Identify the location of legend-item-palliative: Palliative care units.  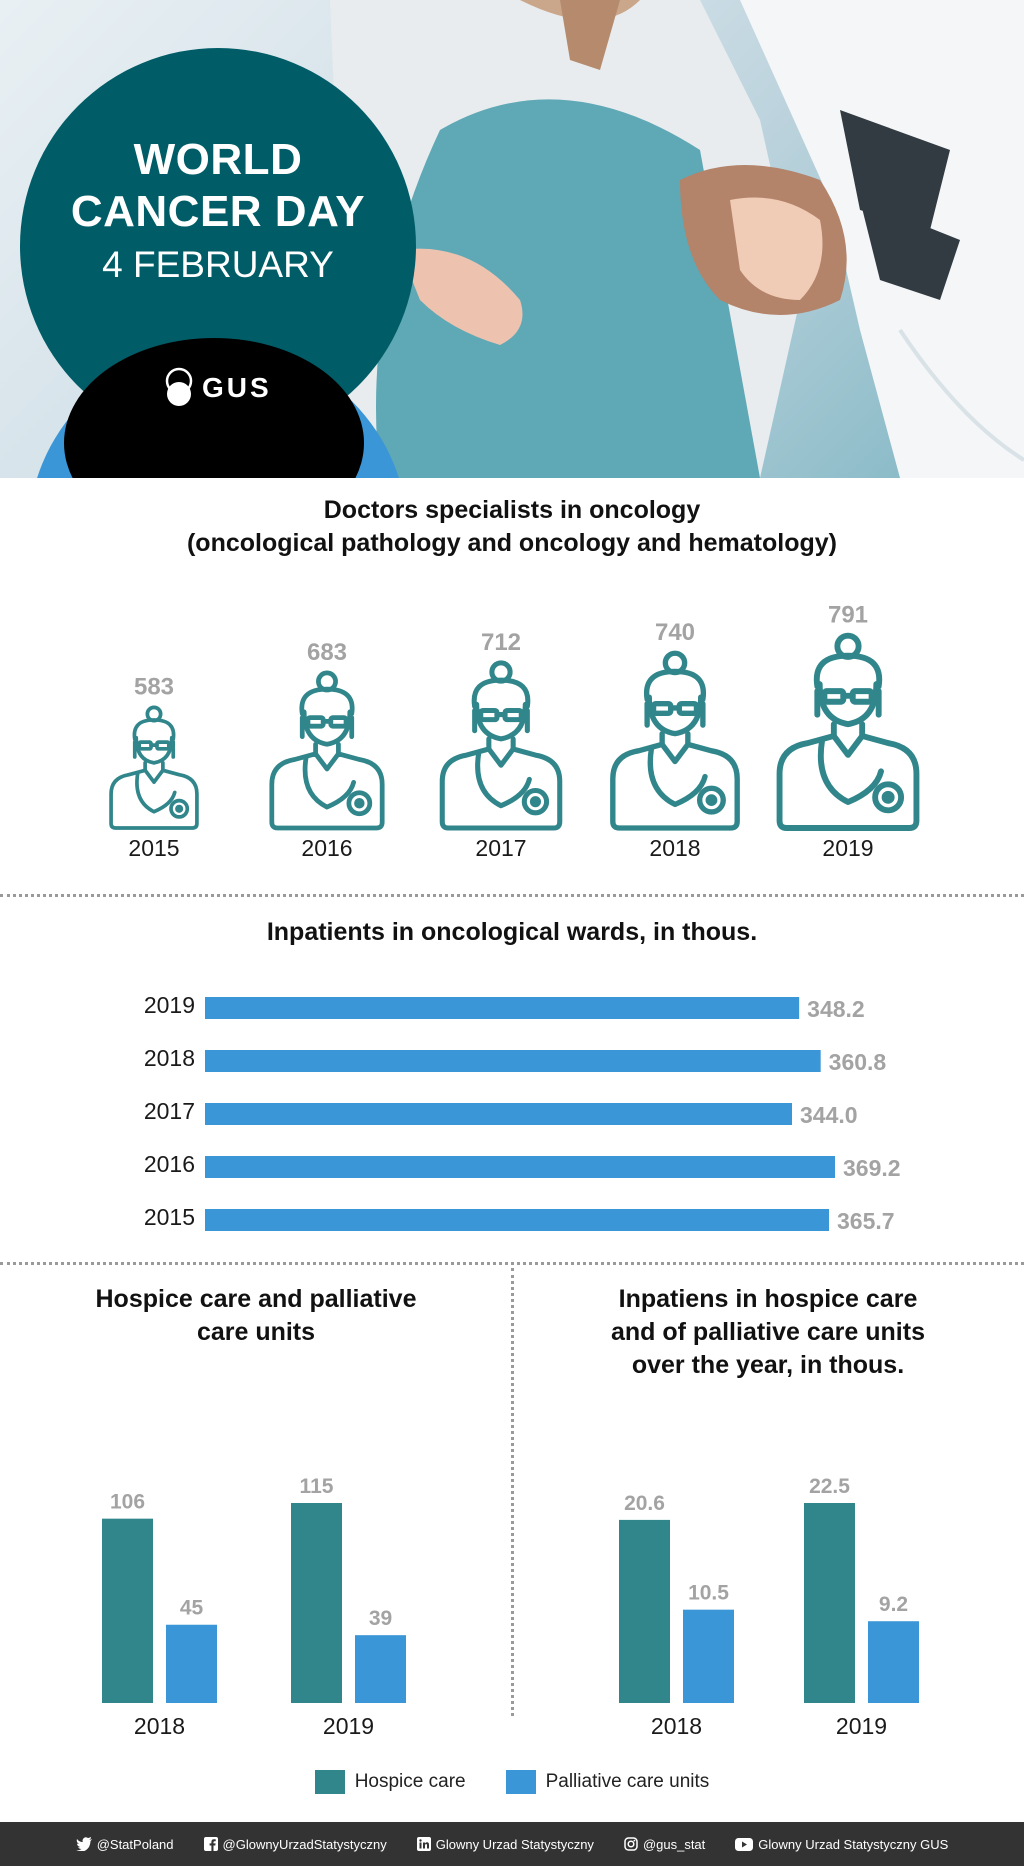
(607, 1782).